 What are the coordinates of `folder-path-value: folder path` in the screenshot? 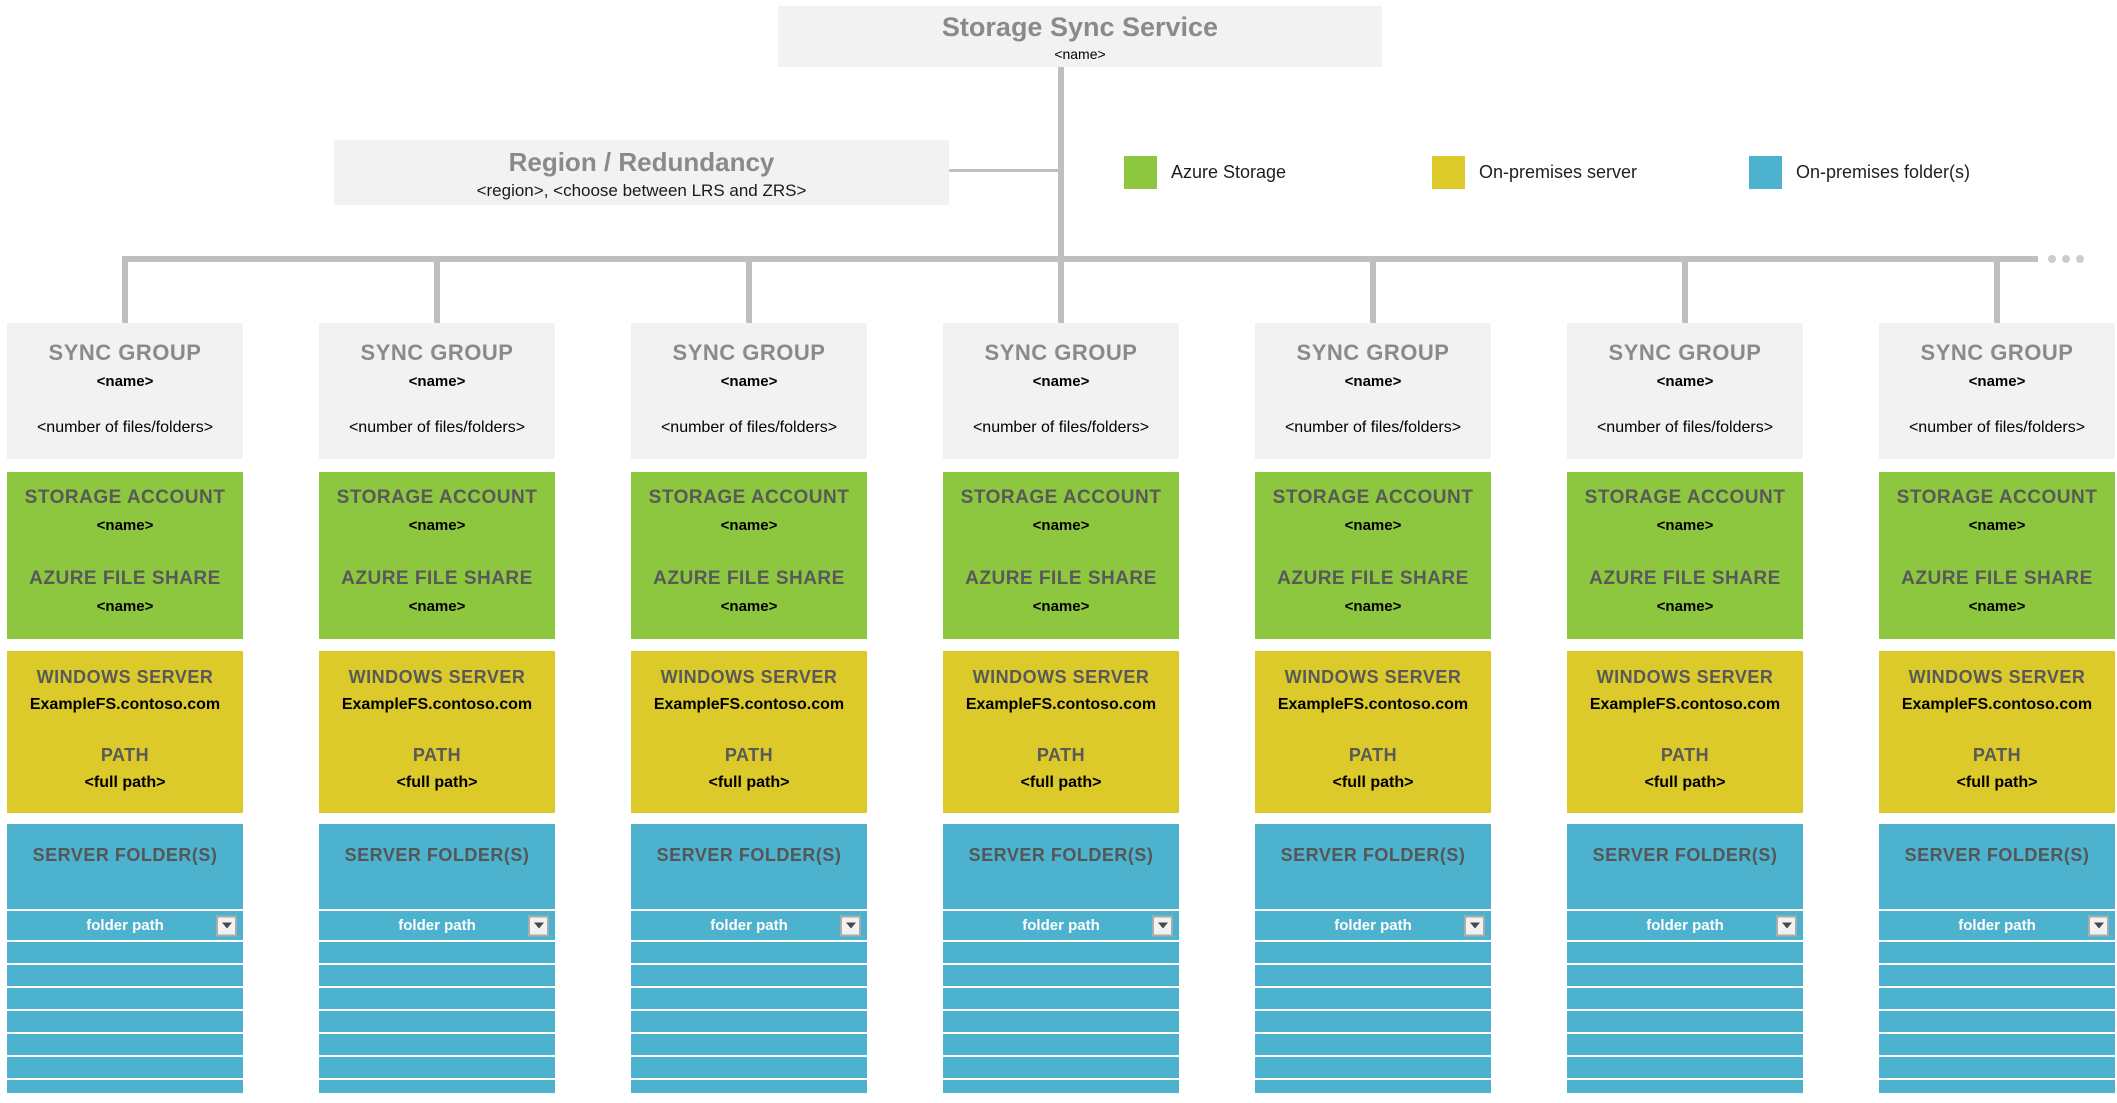 It's located at (1061, 925).